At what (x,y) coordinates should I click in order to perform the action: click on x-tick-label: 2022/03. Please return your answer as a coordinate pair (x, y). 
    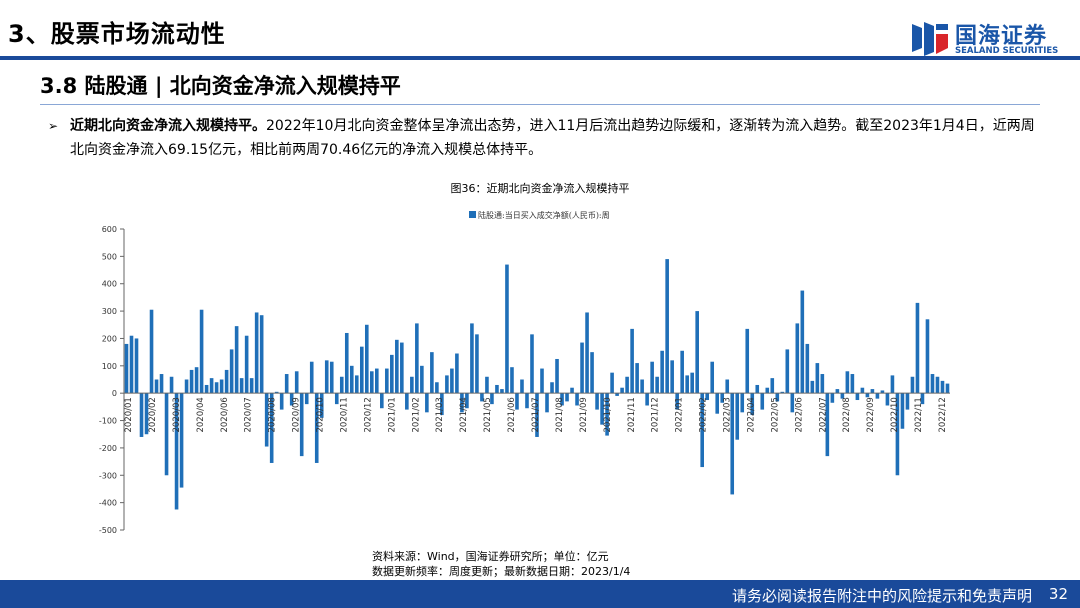
    Looking at the image, I should click on (728, 414).